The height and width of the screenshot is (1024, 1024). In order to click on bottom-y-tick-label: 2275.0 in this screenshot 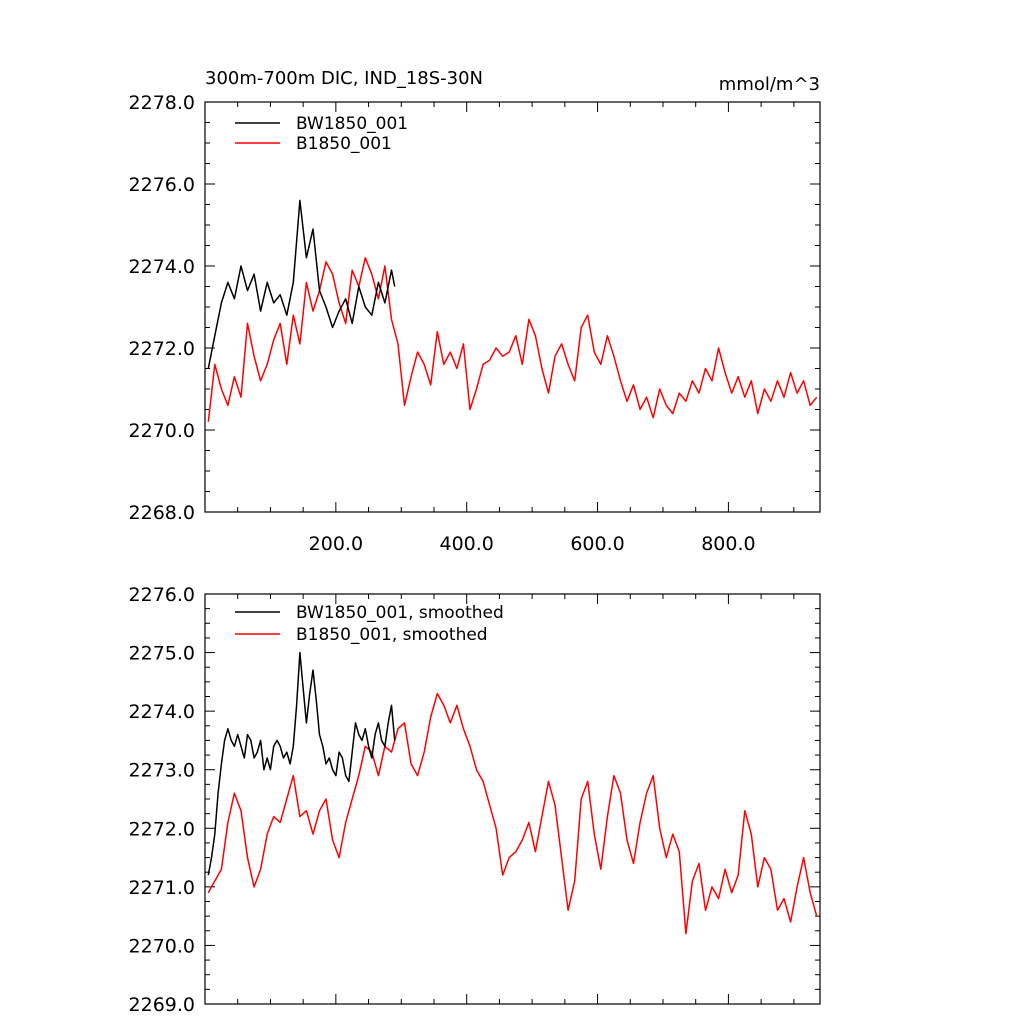, I will do `click(162, 654)`.